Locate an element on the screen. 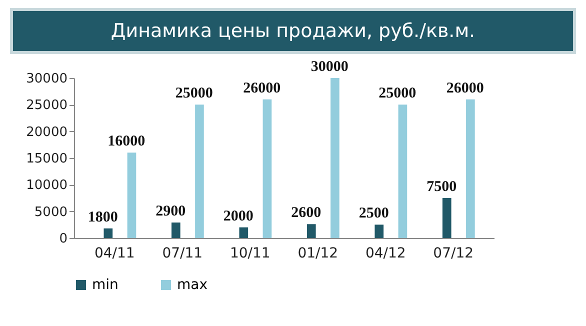 This screenshot has height=326, width=586. data-label: 1800 is located at coordinates (103, 217).